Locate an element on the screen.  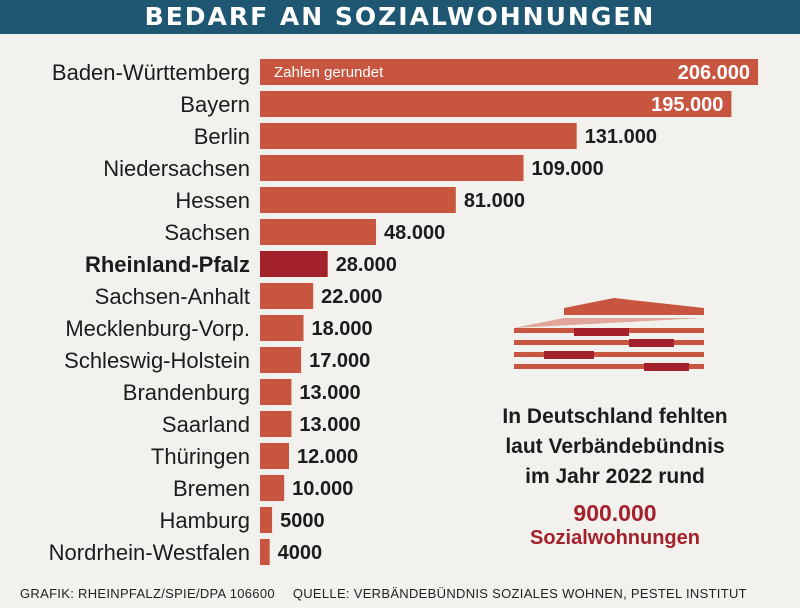
info-unit: Sozialwohnungen is located at coordinates (615, 538).